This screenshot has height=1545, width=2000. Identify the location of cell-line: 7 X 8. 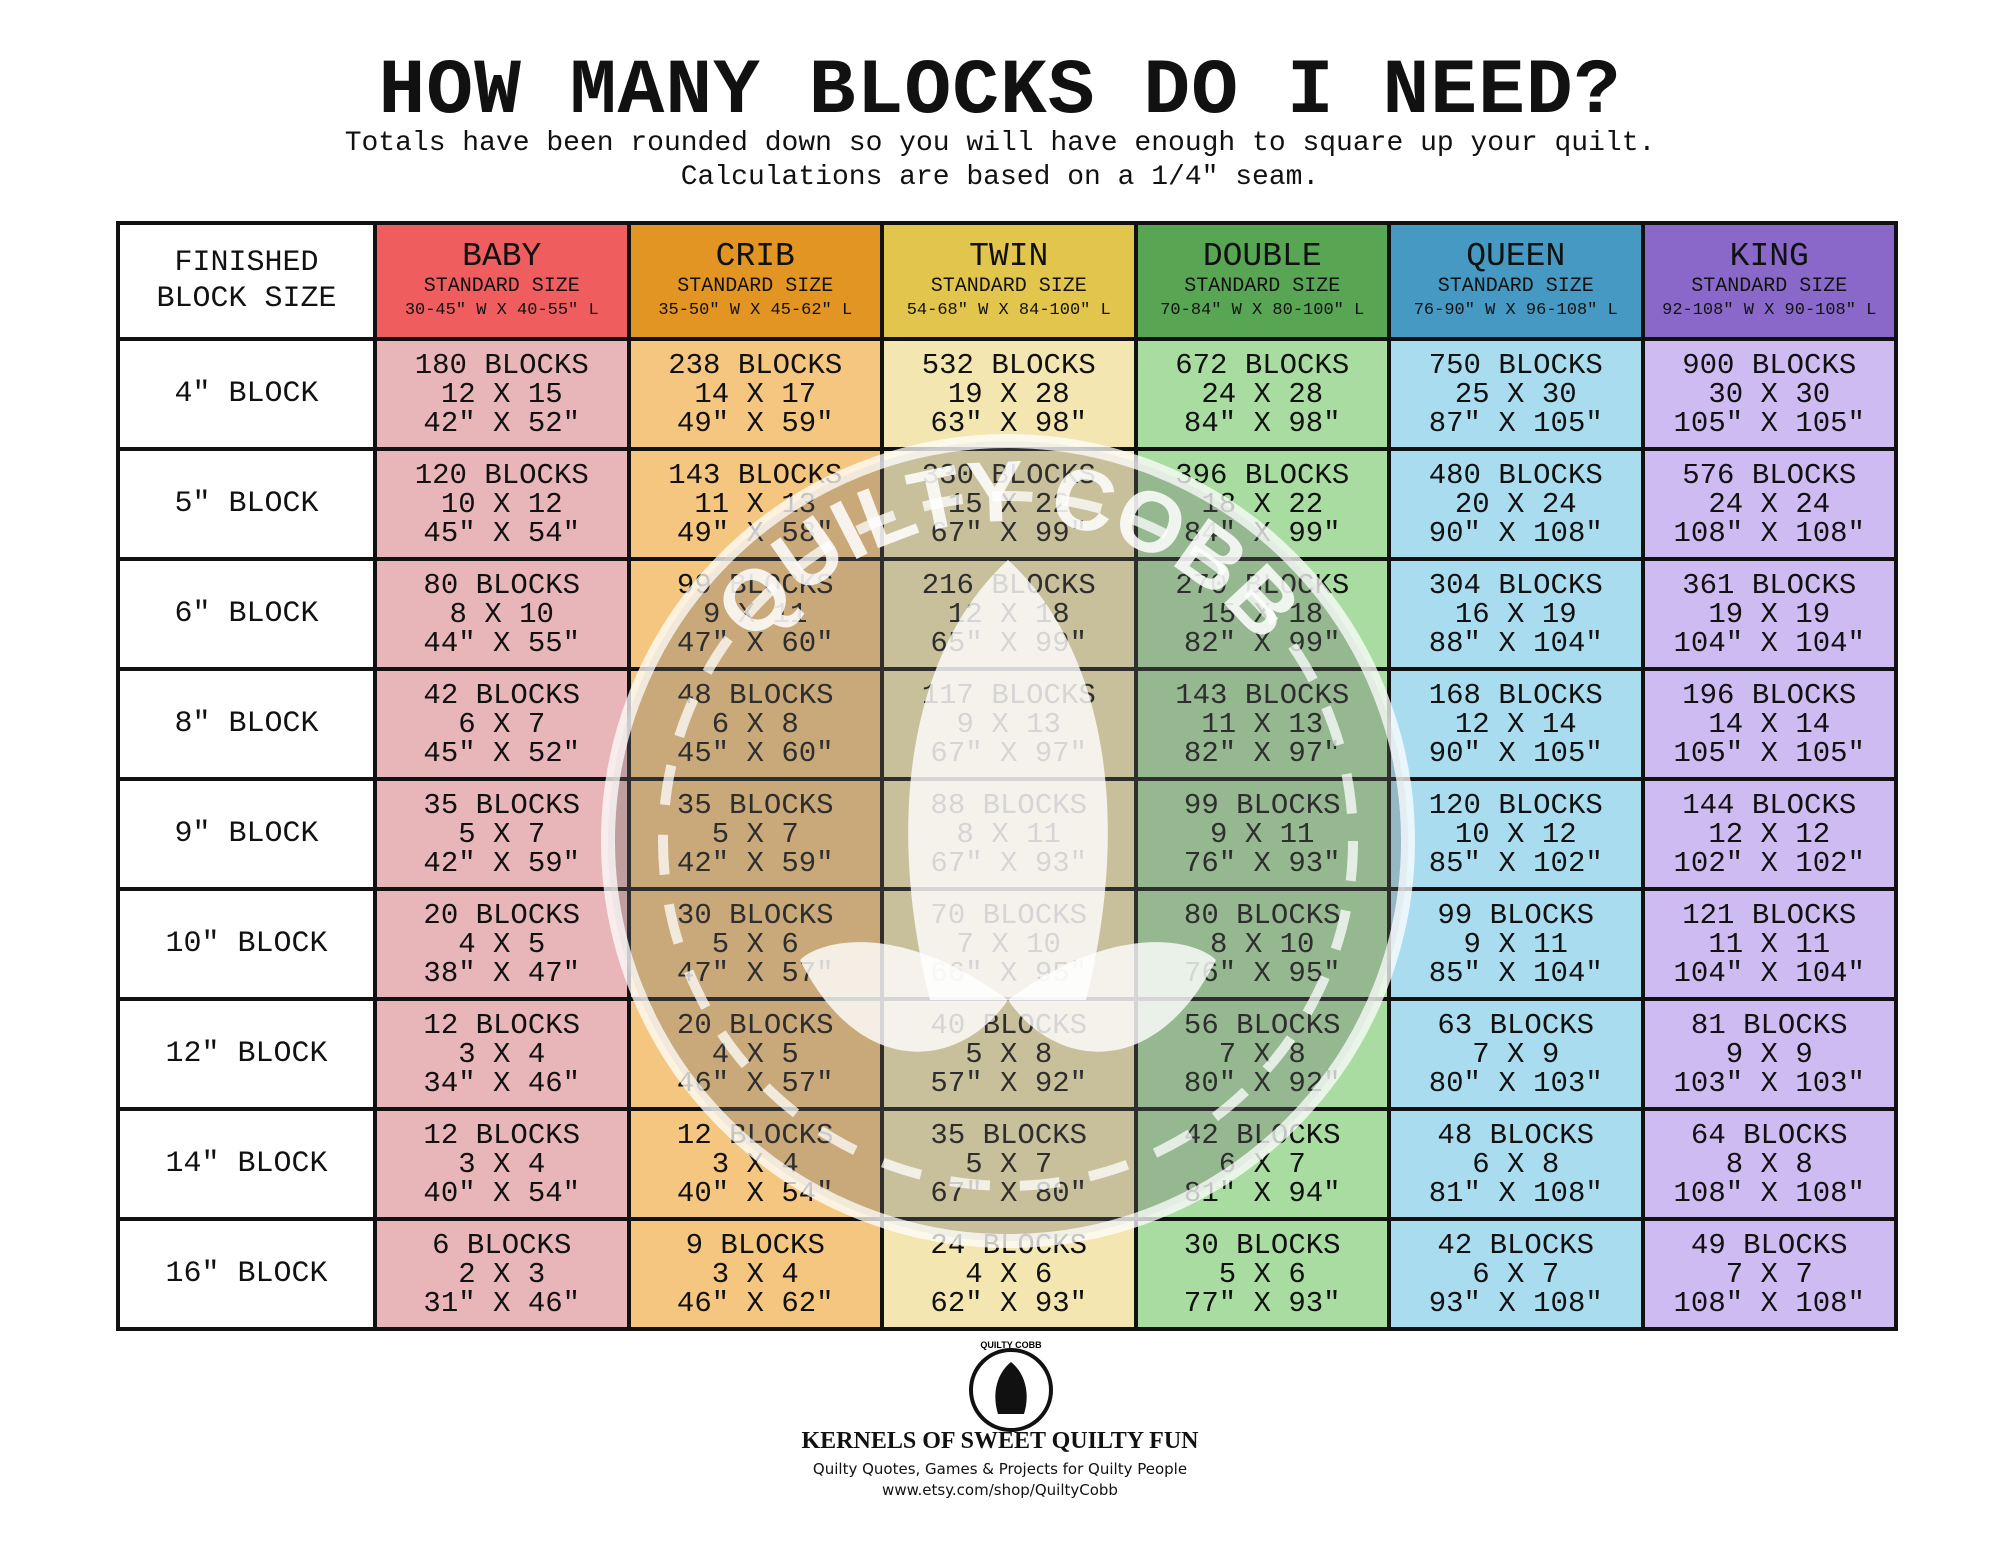
(1262, 1054).